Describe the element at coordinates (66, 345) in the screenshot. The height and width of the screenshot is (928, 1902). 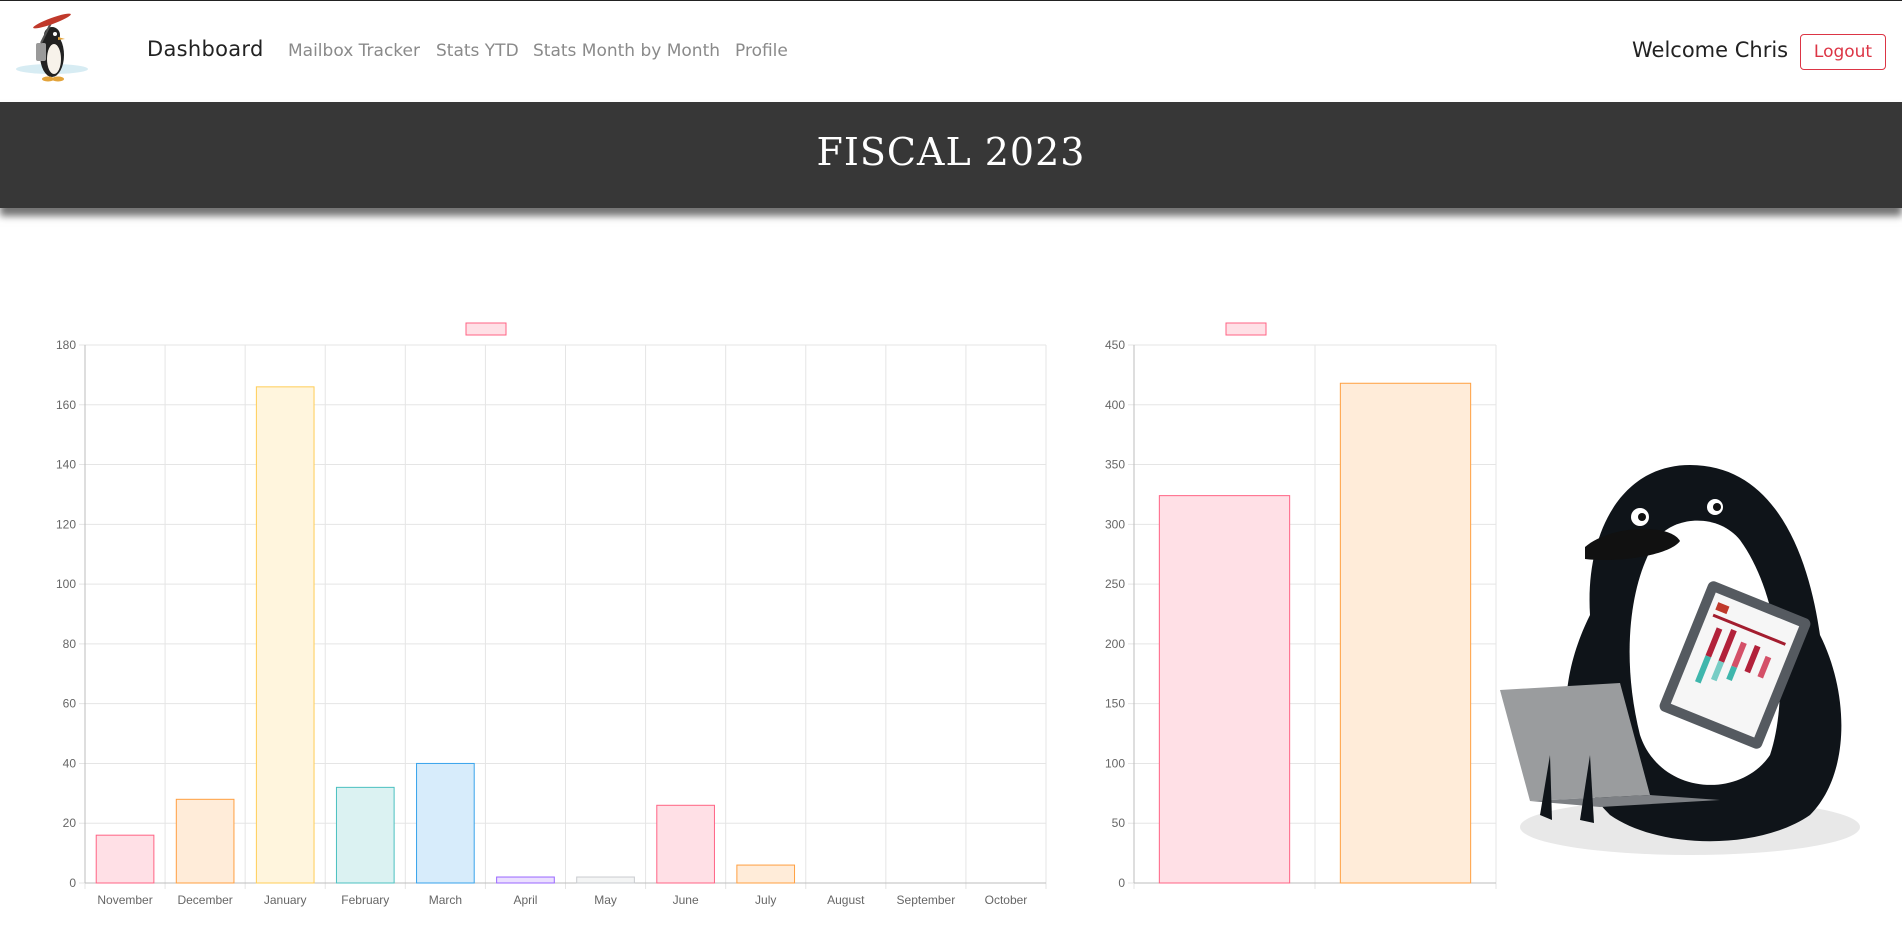
I see `monthly-chart-y-tick-label: 180` at that location.